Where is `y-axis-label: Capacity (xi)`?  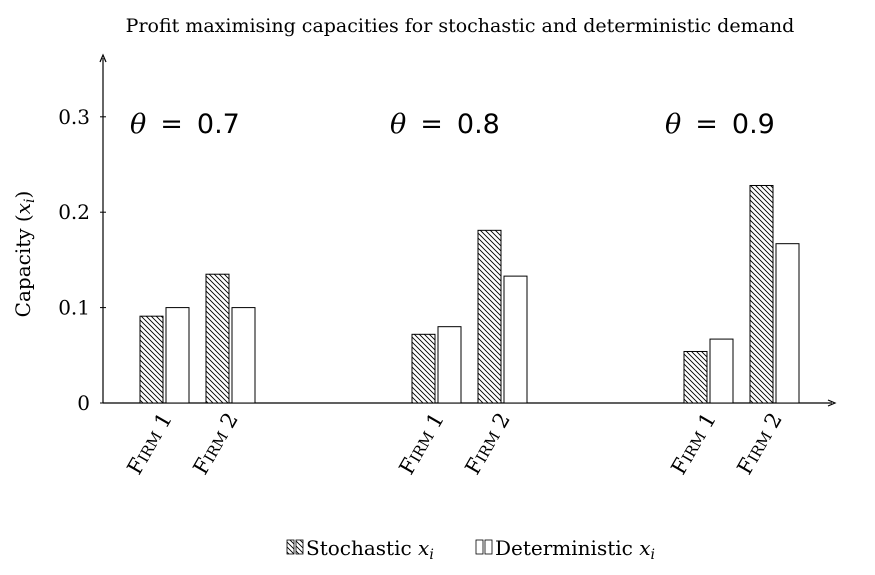 y-axis-label: Capacity (xi) is located at coordinates (24, 254).